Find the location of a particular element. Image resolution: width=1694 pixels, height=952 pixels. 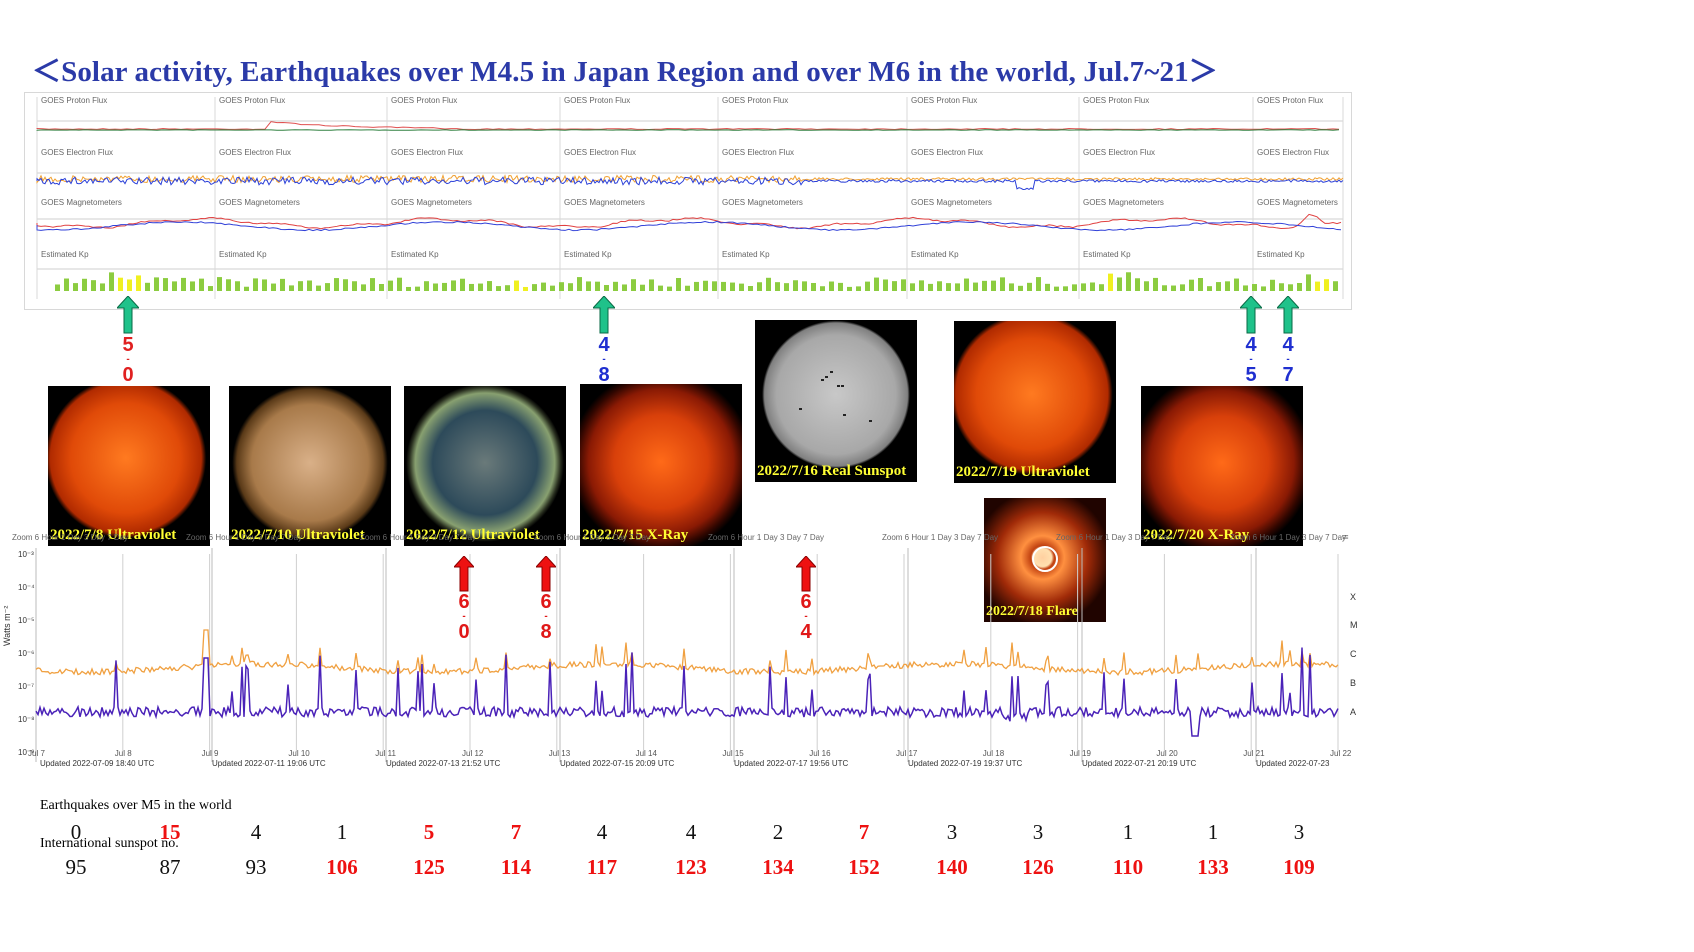

earthquake-magnitude-label: 5-0 is located at coordinates (128, 360).